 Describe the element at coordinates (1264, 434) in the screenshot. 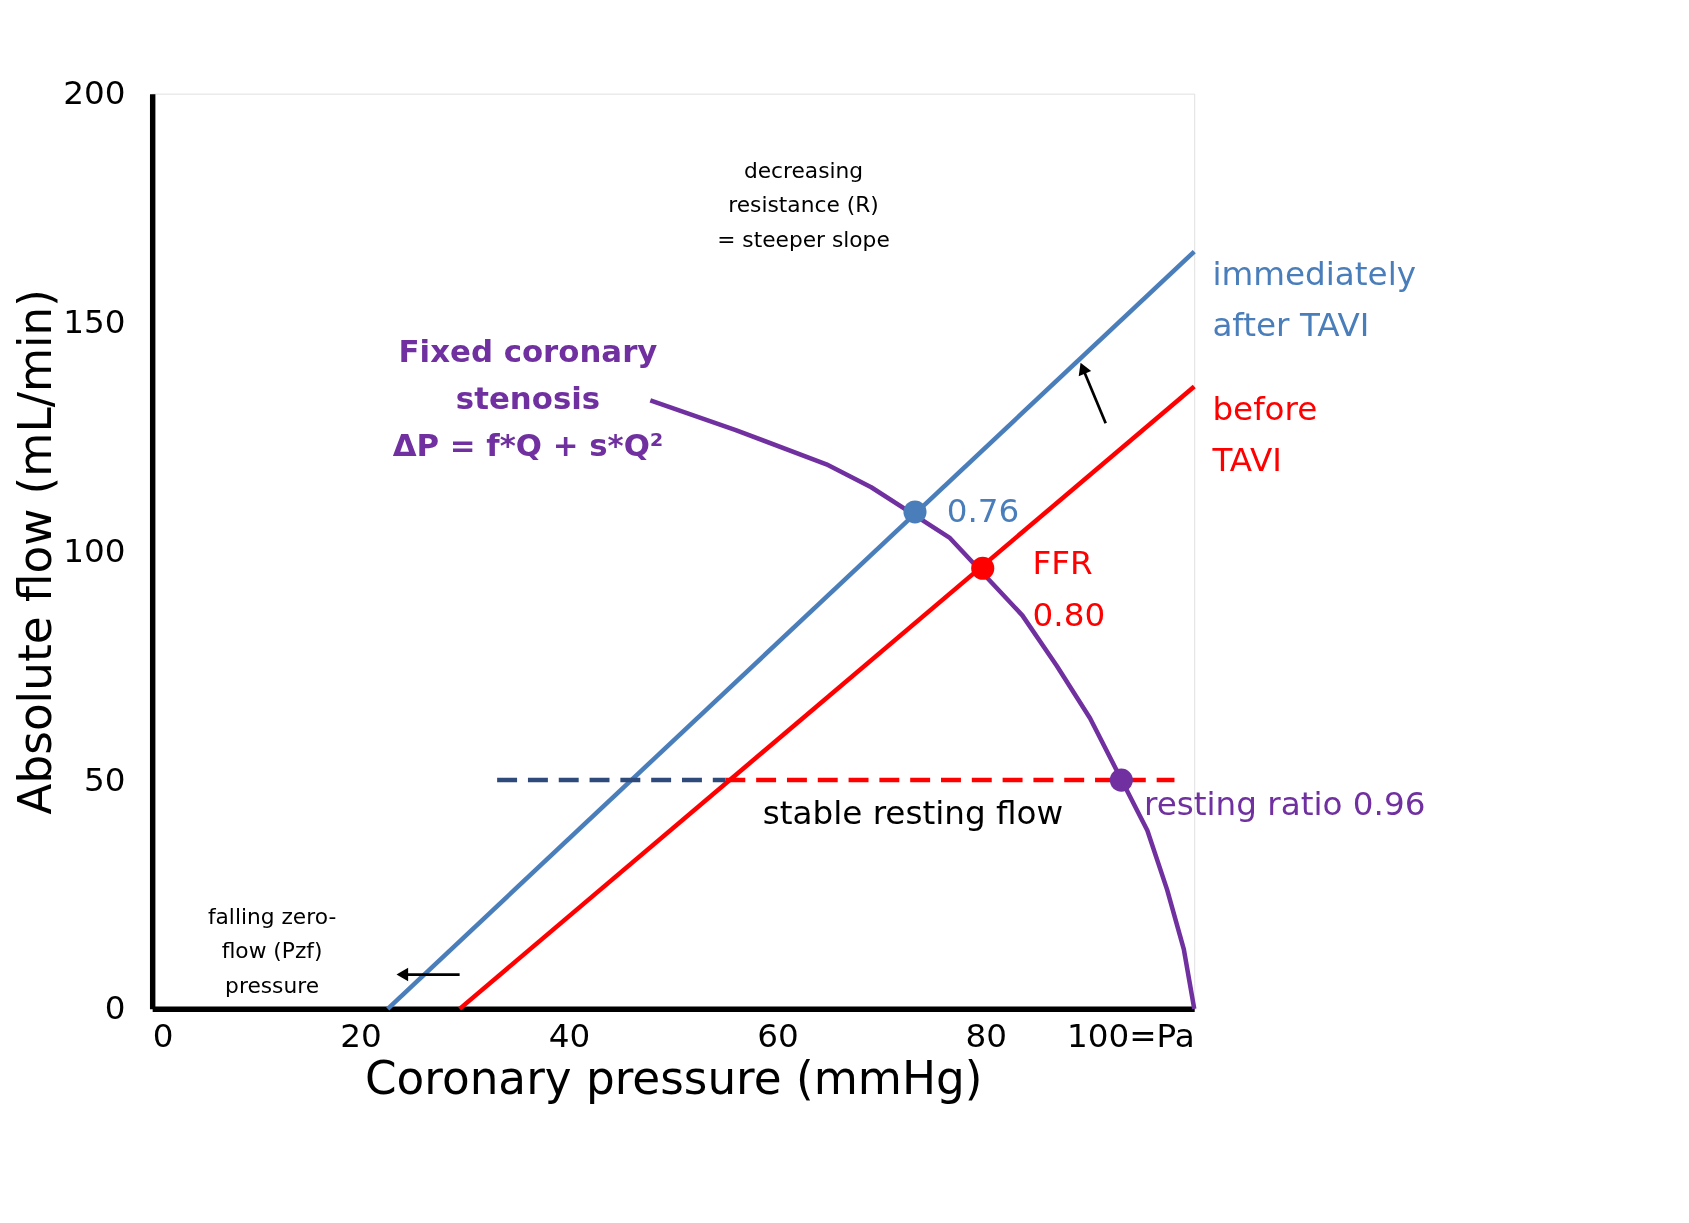

I see `series-label: before TAVI` at that location.